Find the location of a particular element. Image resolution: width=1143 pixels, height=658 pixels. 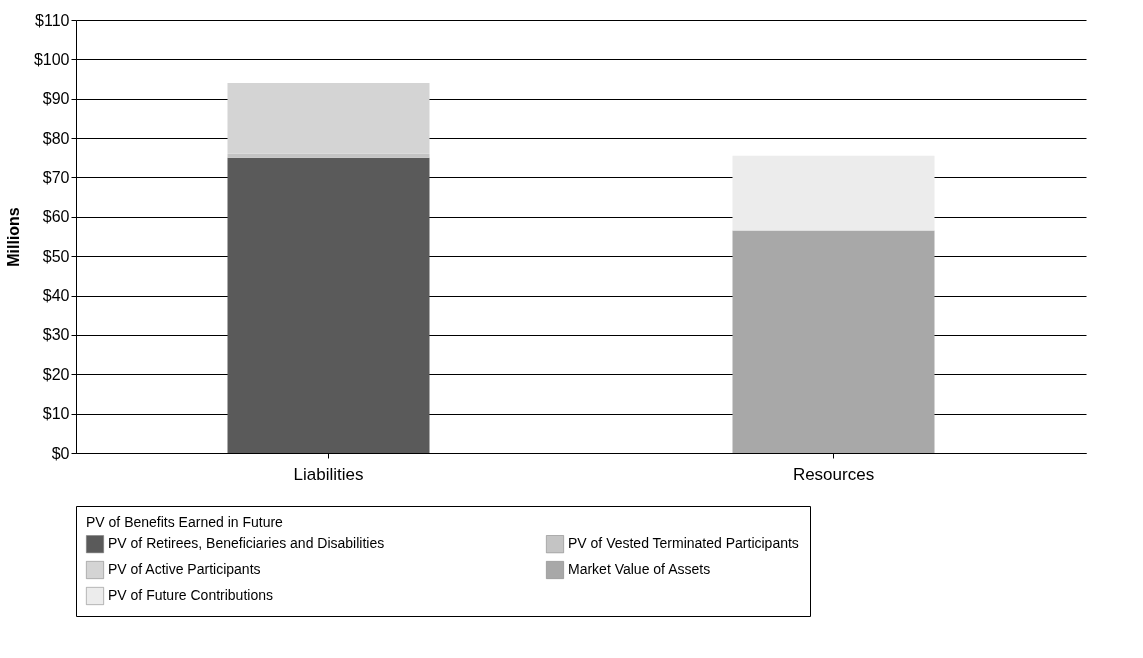

y-tick-label: $70 is located at coordinates (56, 177).